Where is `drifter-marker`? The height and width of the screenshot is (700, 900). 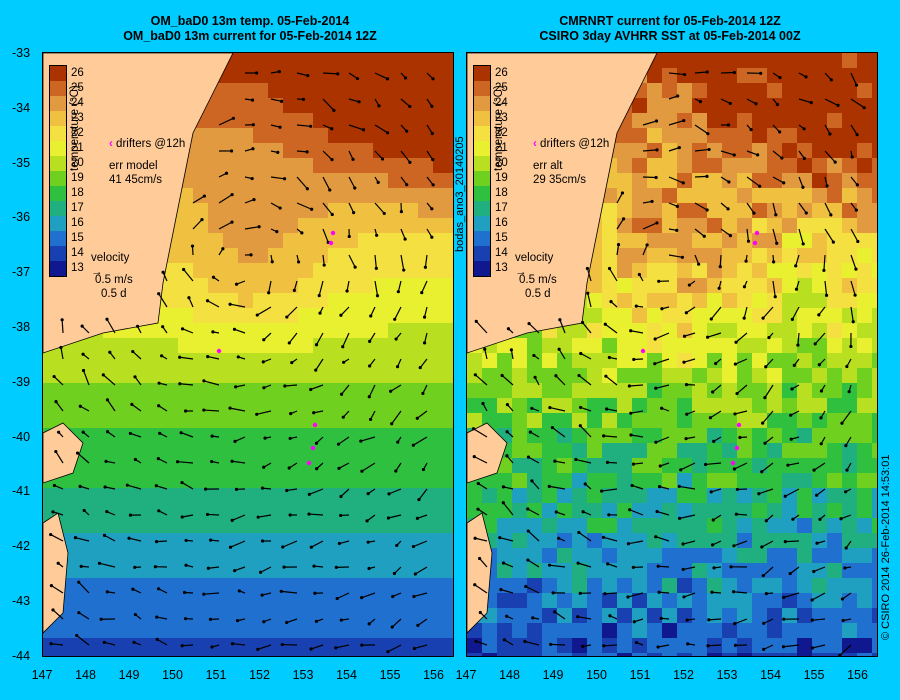 drifter-marker is located at coordinates (333, 233).